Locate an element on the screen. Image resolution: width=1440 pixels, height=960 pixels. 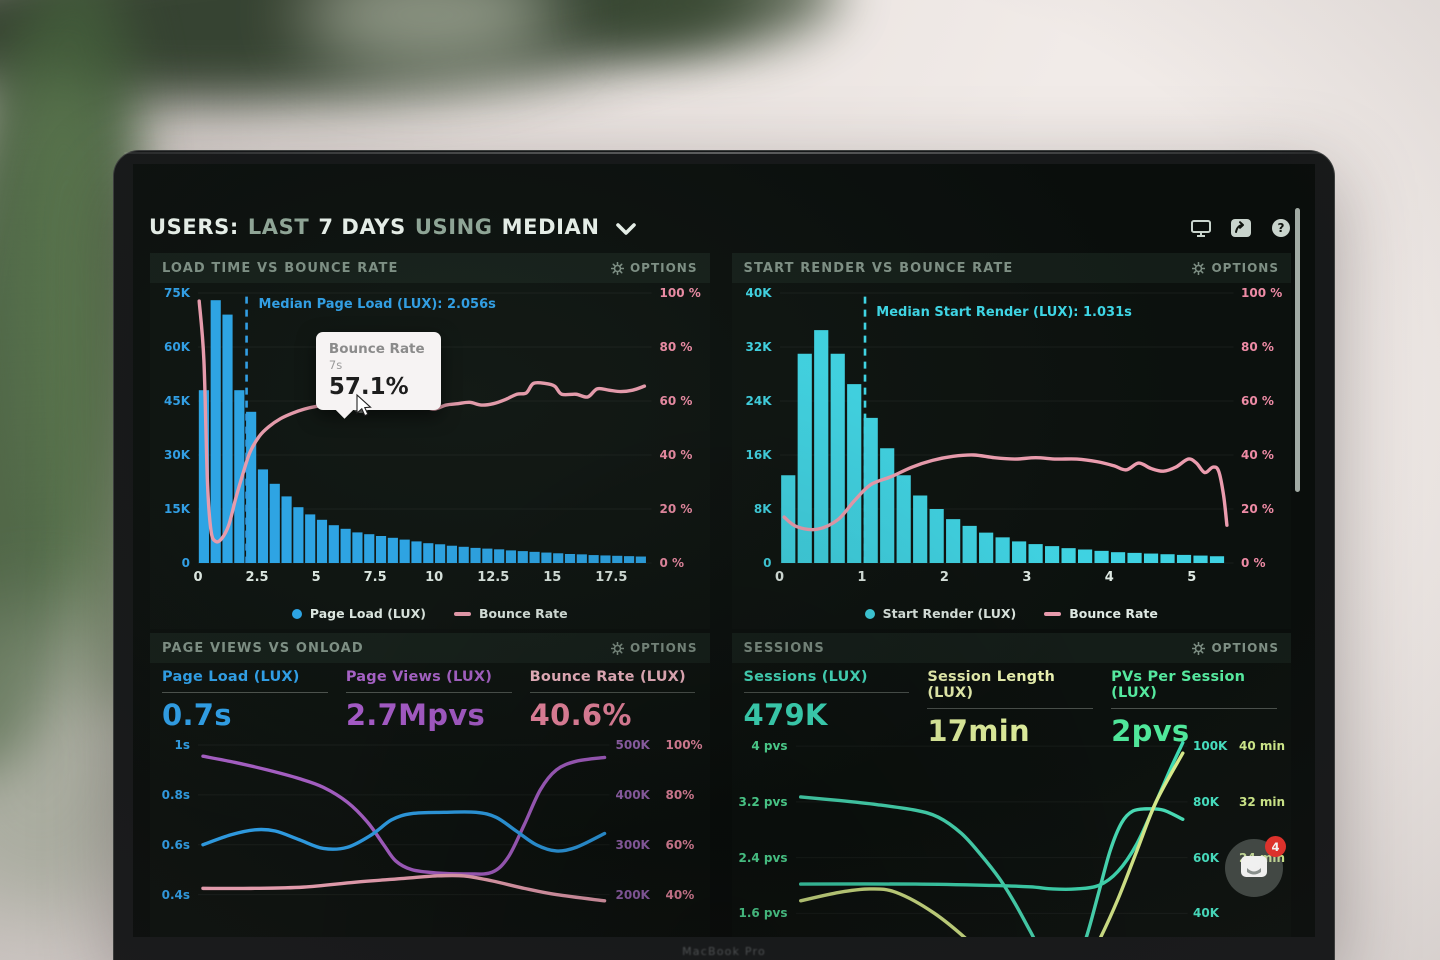
metric-label: Page Load (LUX) is located at coordinates (231, 677).